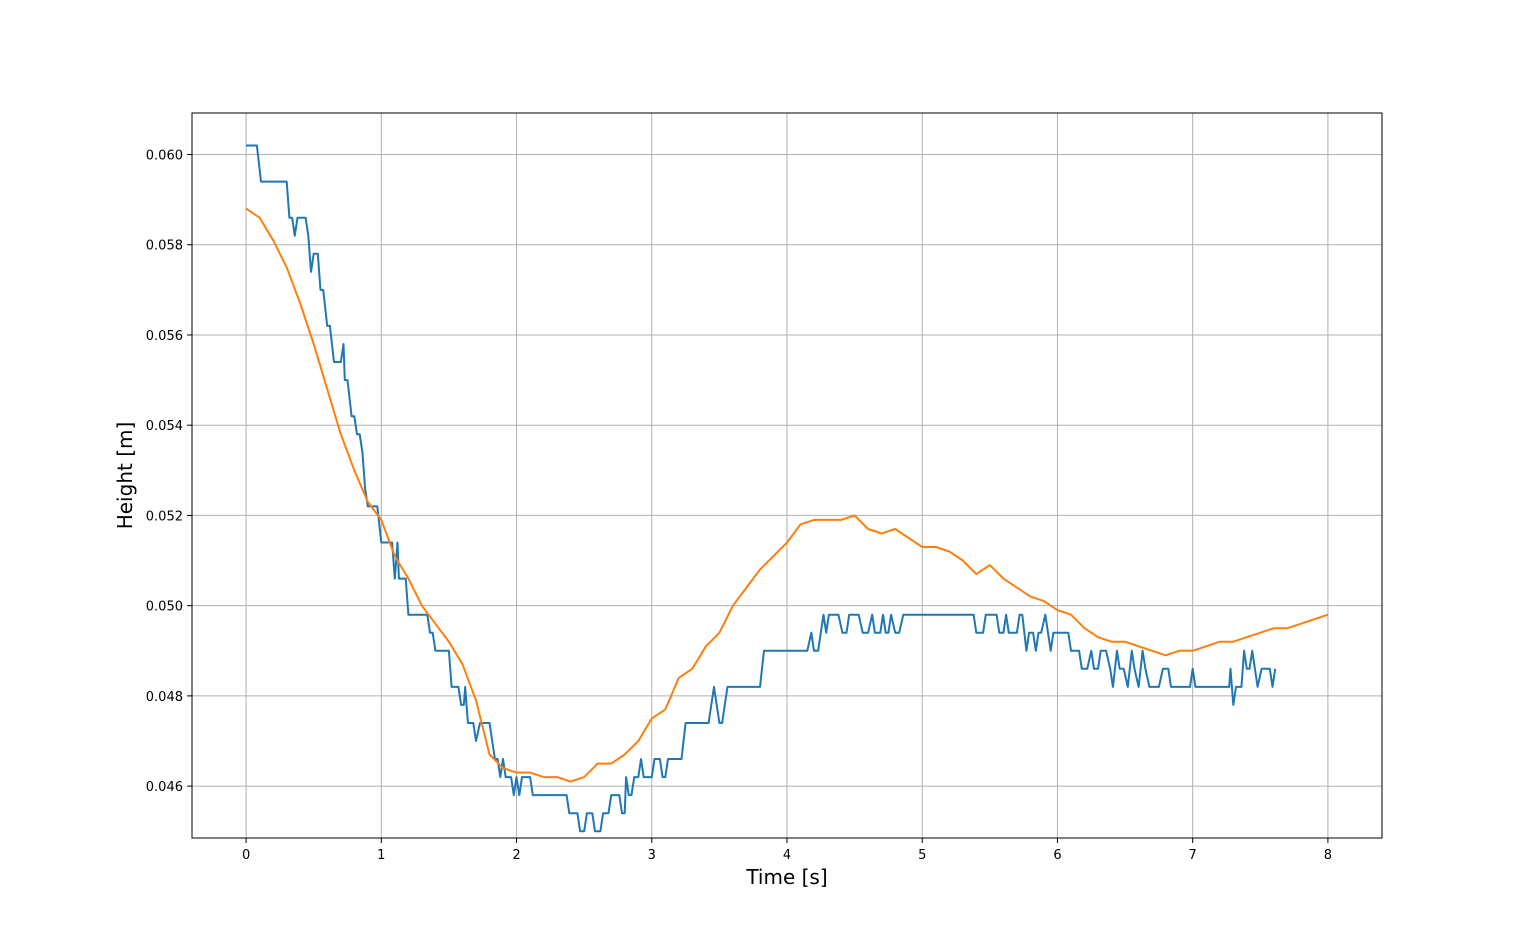  What do you see at coordinates (381, 855) in the screenshot?
I see `x-tick-label: 1` at bounding box center [381, 855].